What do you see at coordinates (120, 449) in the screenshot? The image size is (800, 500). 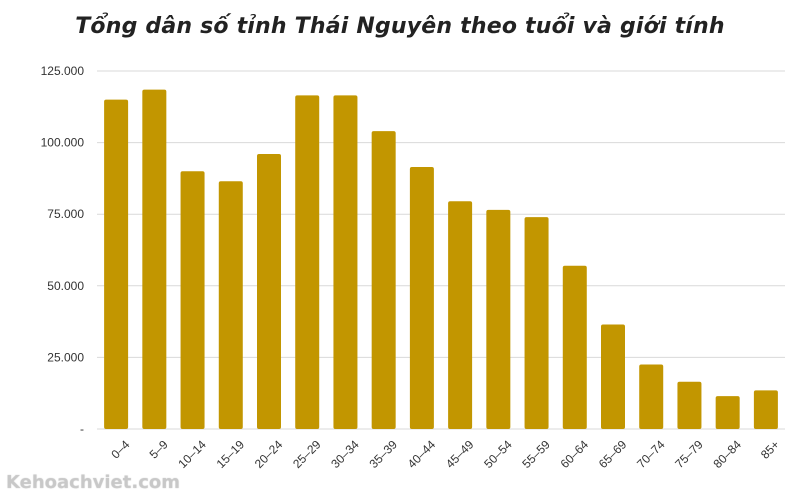 I see `x-tick-label: 0–4` at bounding box center [120, 449].